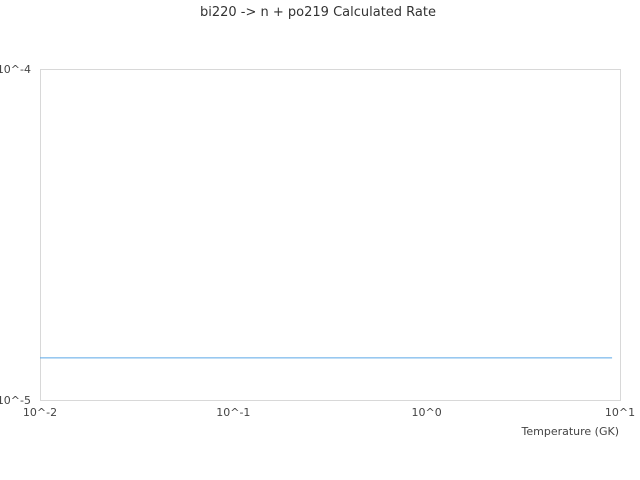 This screenshot has width=640, height=480. Describe the element at coordinates (570, 431) in the screenshot. I see `x-axis-label: Temperature (GK)` at that location.